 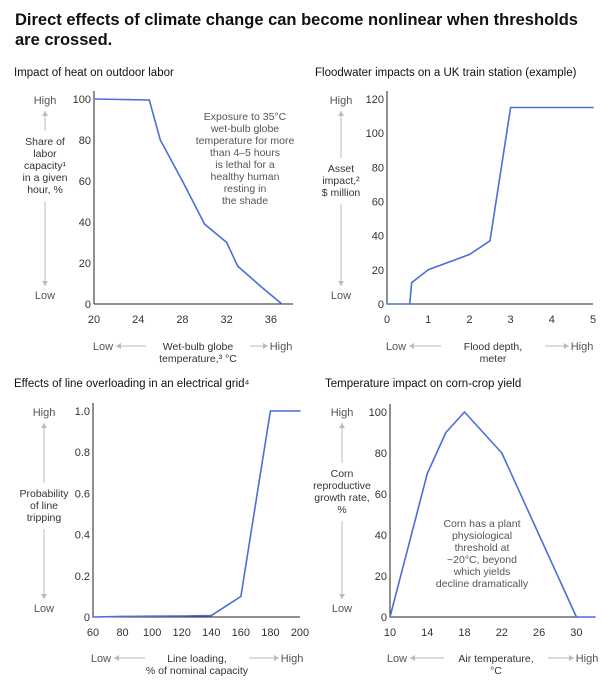 What do you see at coordinates (245, 177) in the screenshot?
I see `chart-annotation-line: healthy human` at bounding box center [245, 177].